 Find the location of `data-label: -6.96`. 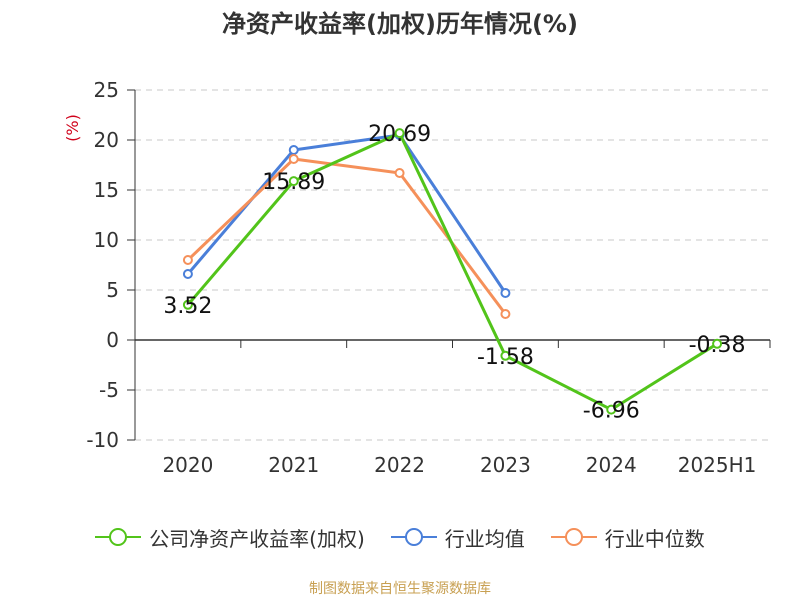

data-label: -6.96 is located at coordinates (611, 411).